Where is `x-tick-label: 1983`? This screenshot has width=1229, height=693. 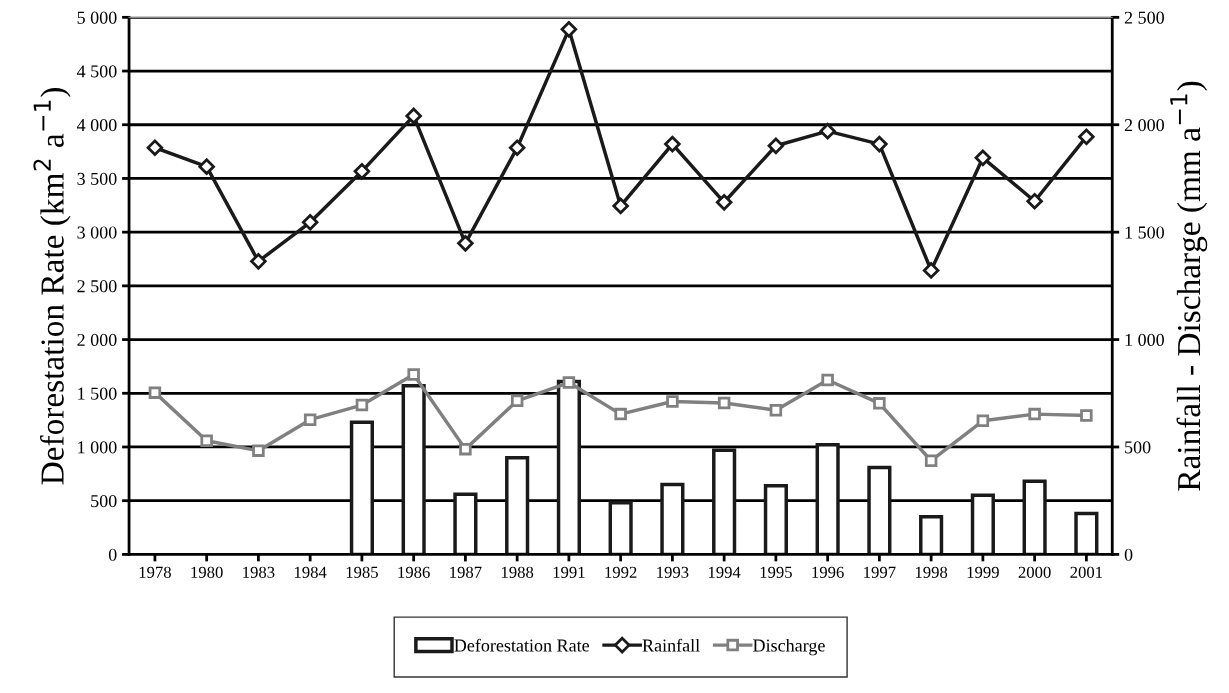 x-tick-label: 1983 is located at coordinates (259, 572).